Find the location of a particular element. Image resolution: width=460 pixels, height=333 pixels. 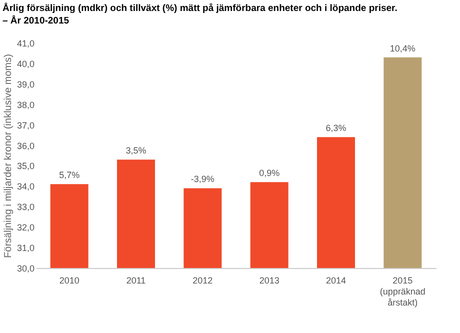

annotation: 3,5% is located at coordinates (136, 151).